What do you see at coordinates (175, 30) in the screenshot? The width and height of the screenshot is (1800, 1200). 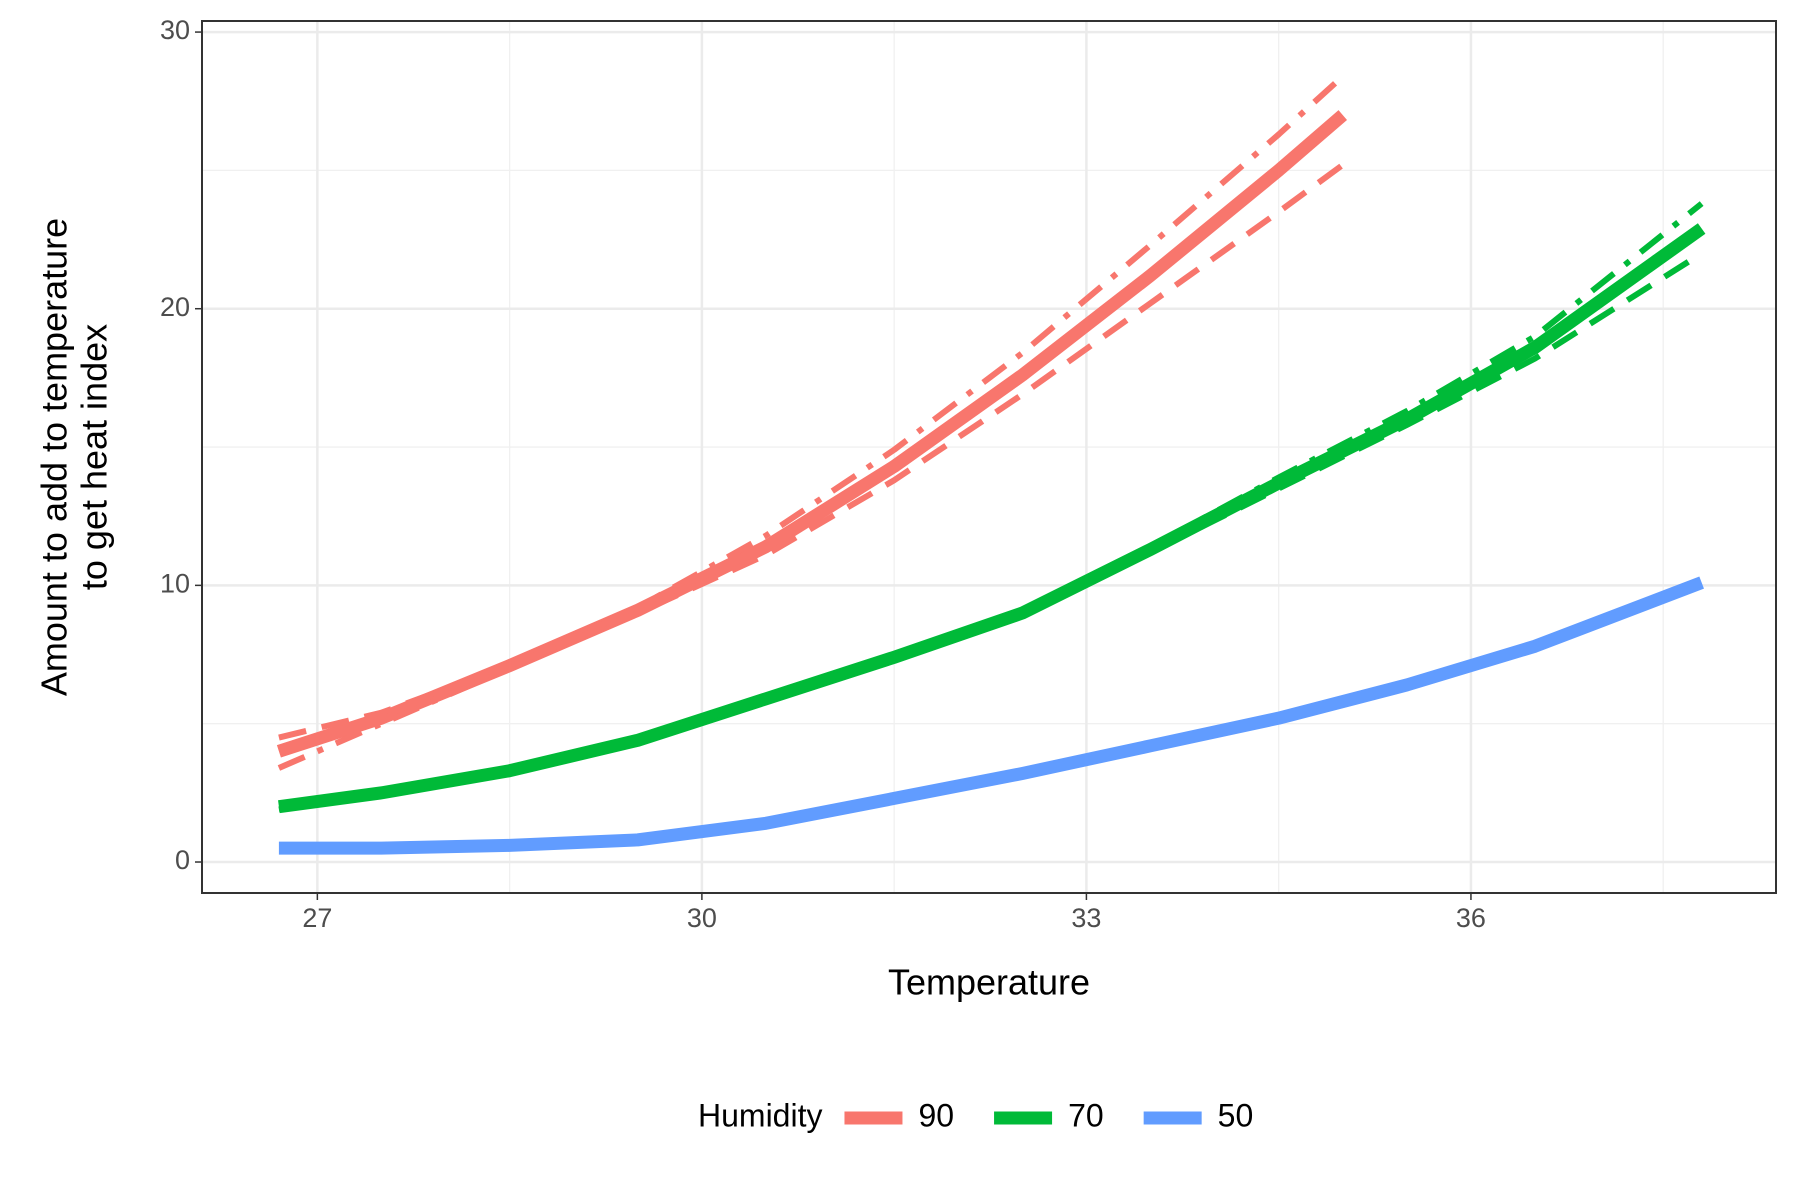 I see `y-tick-label: 30` at bounding box center [175, 30].